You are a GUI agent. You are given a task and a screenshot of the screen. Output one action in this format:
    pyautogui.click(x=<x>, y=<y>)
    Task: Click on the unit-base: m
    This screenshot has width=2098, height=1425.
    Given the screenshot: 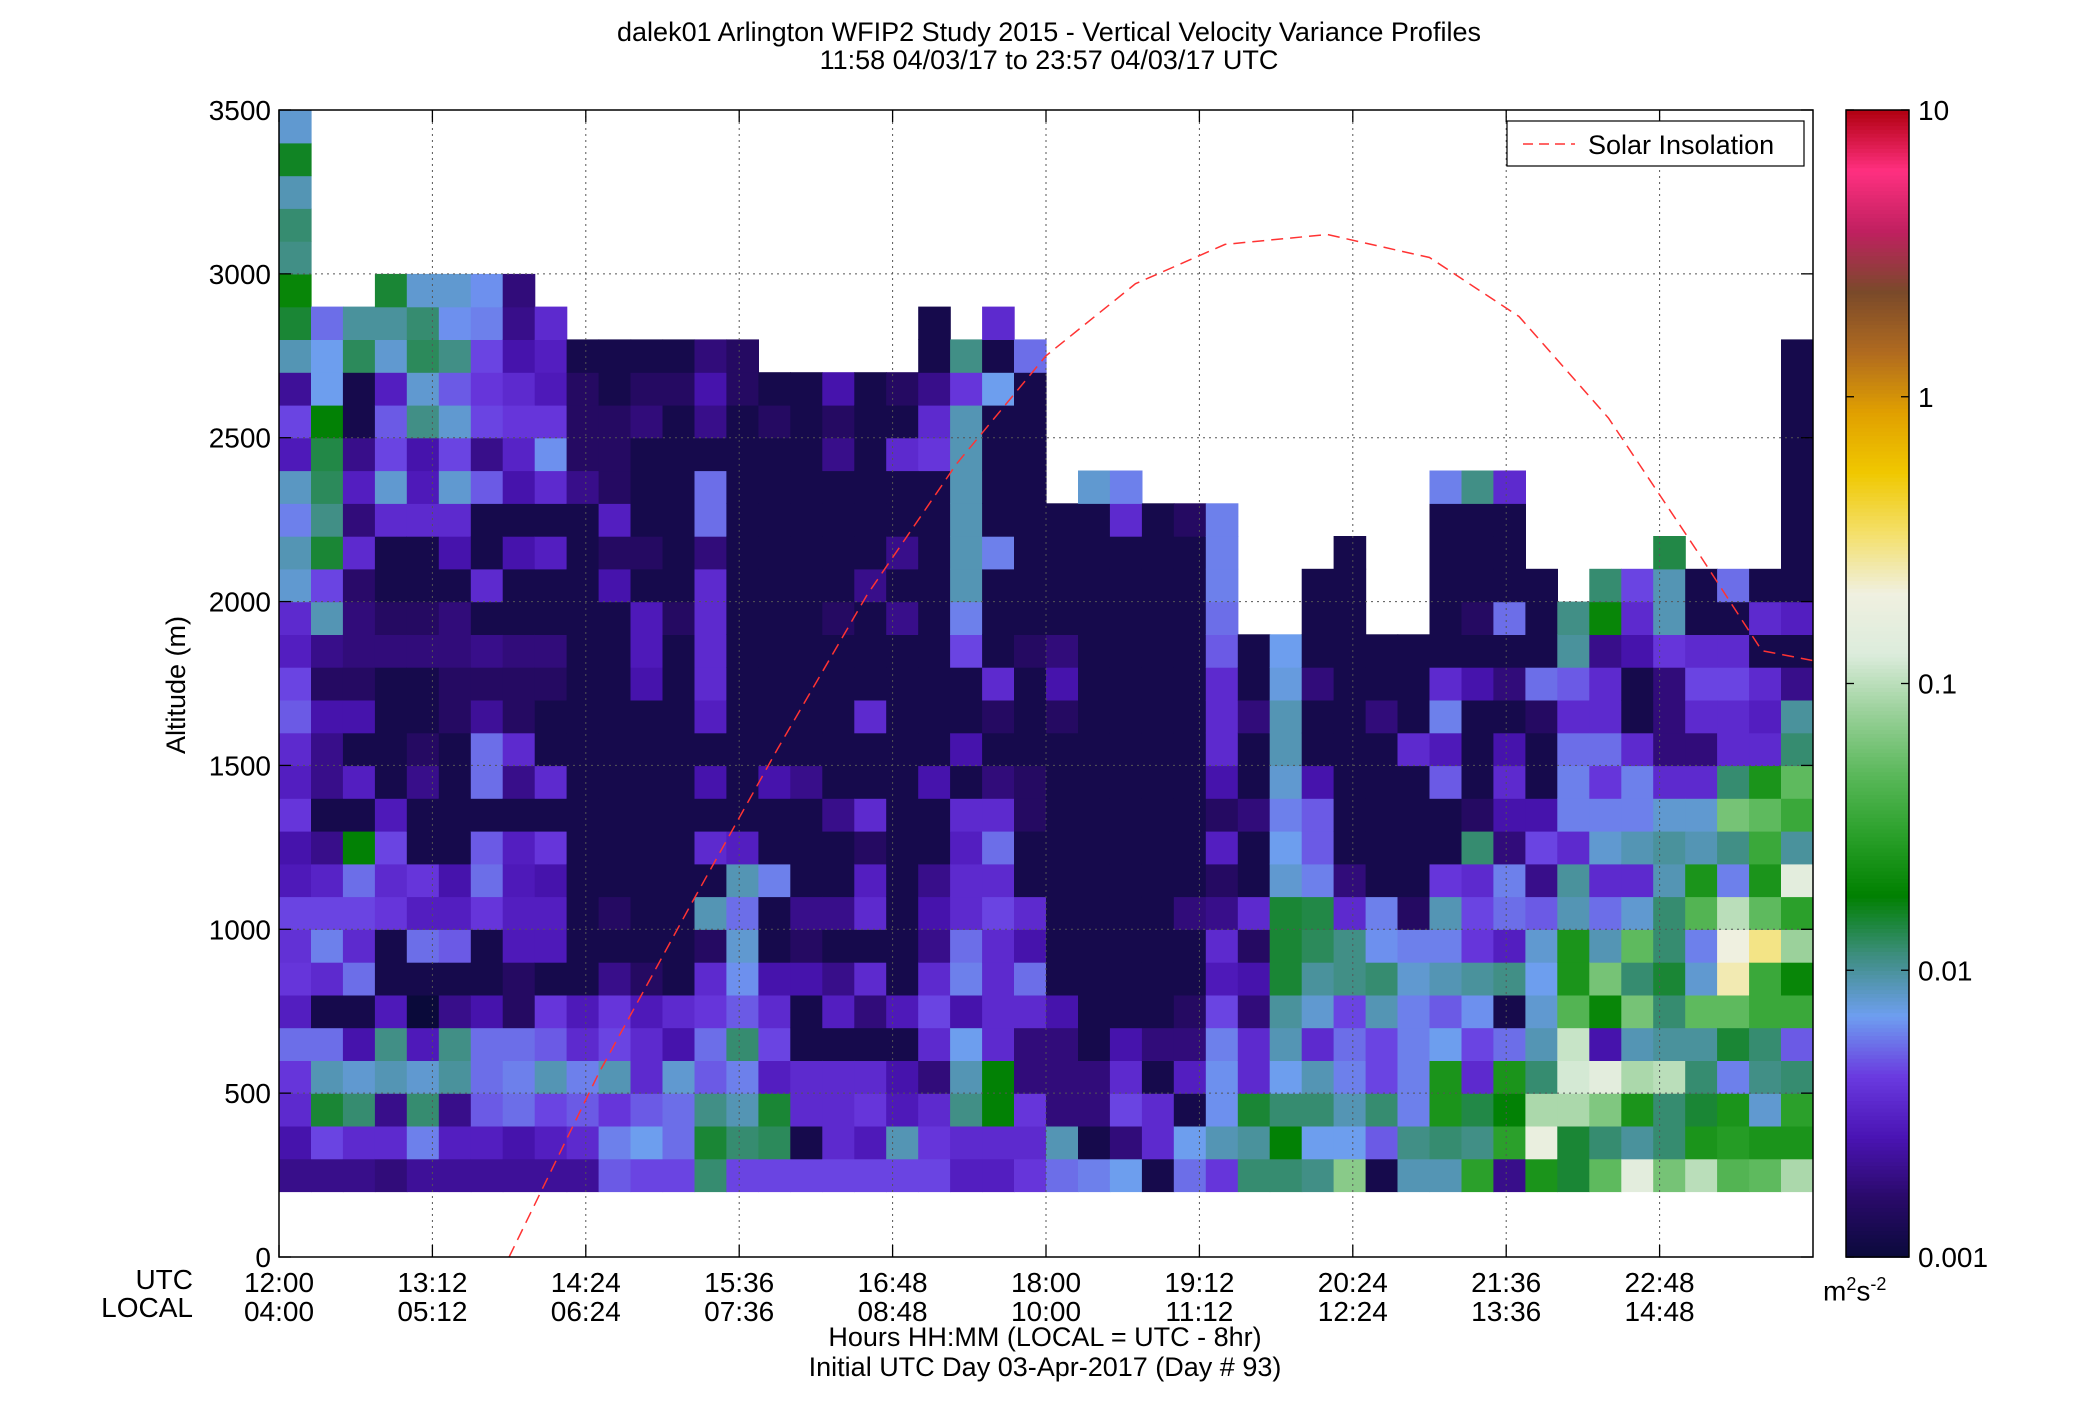 What is the action you would take?
    pyautogui.click(x=1835, y=1291)
    